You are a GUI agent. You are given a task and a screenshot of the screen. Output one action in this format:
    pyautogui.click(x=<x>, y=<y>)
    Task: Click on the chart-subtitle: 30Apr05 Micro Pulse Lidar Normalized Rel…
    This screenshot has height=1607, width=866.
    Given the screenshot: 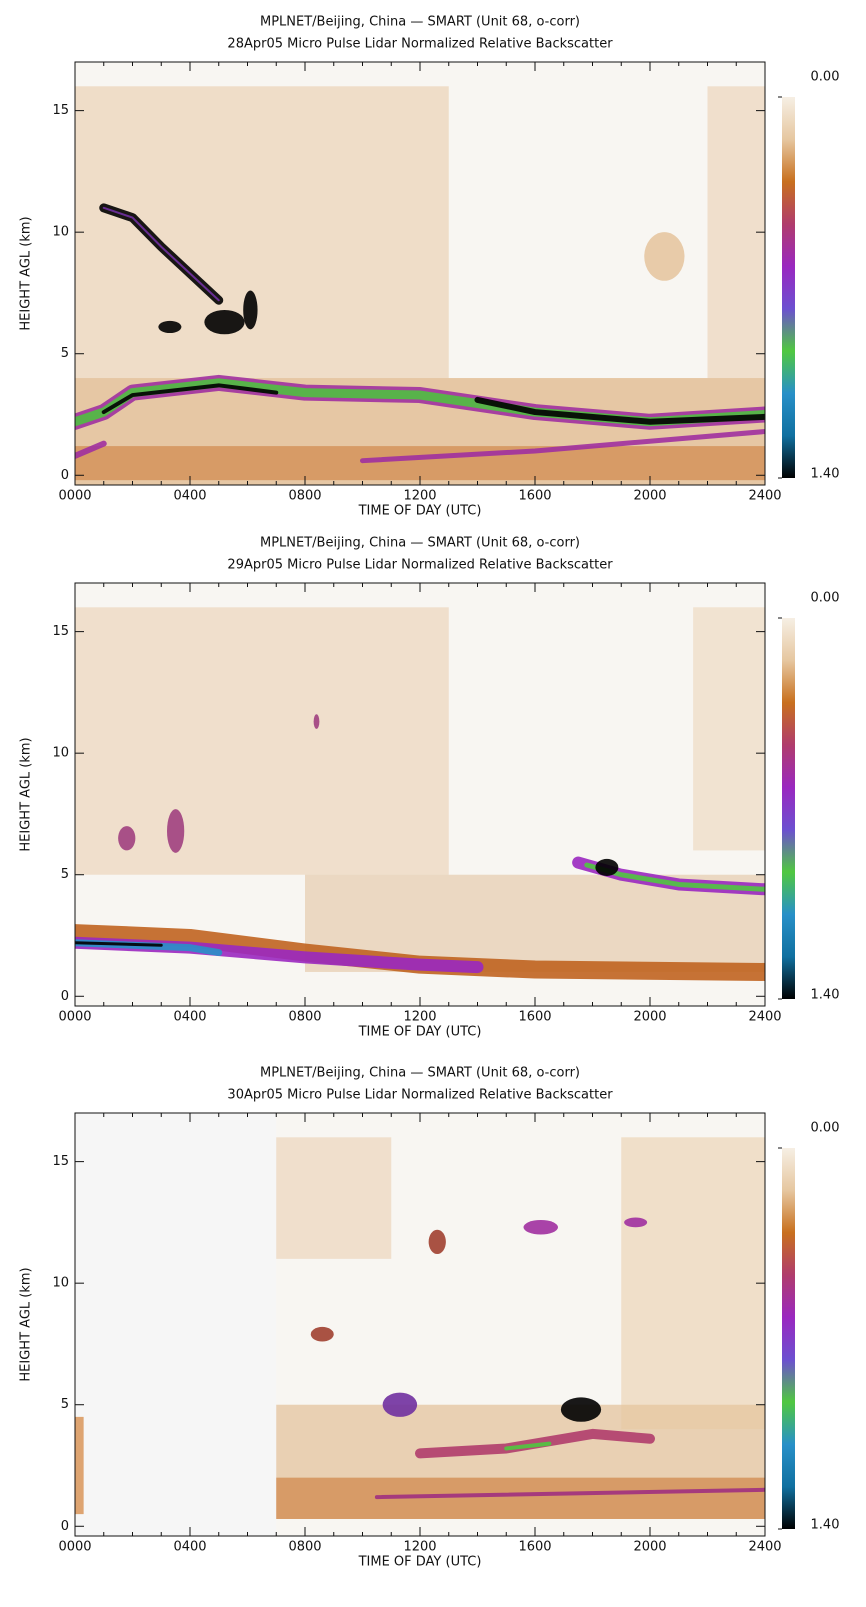 What is the action you would take?
    pyautogui.click(x=420, y=1095)
    